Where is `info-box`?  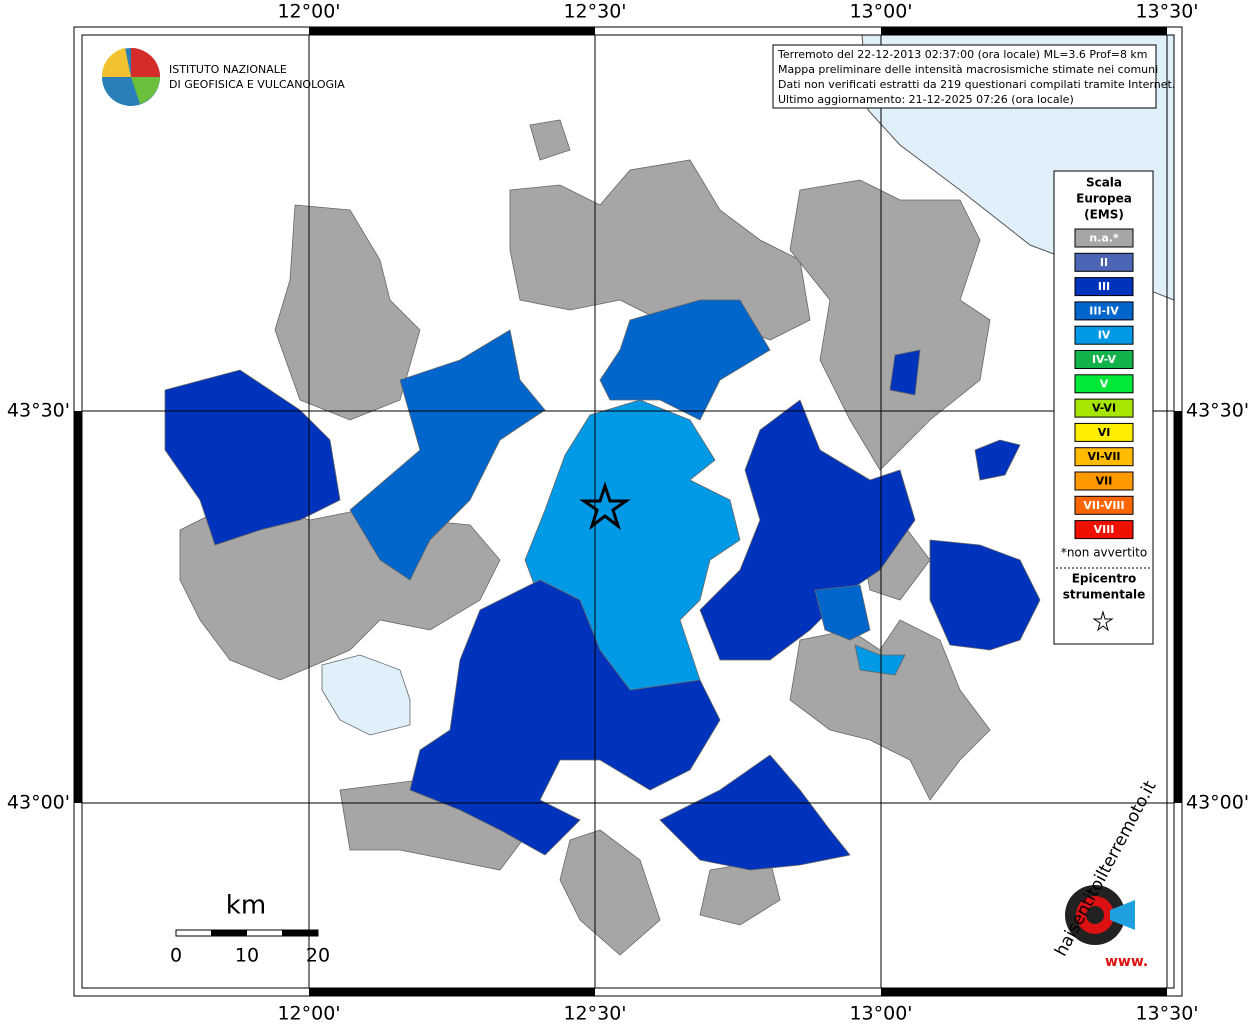
info-box is located at coordinates (964, 76).